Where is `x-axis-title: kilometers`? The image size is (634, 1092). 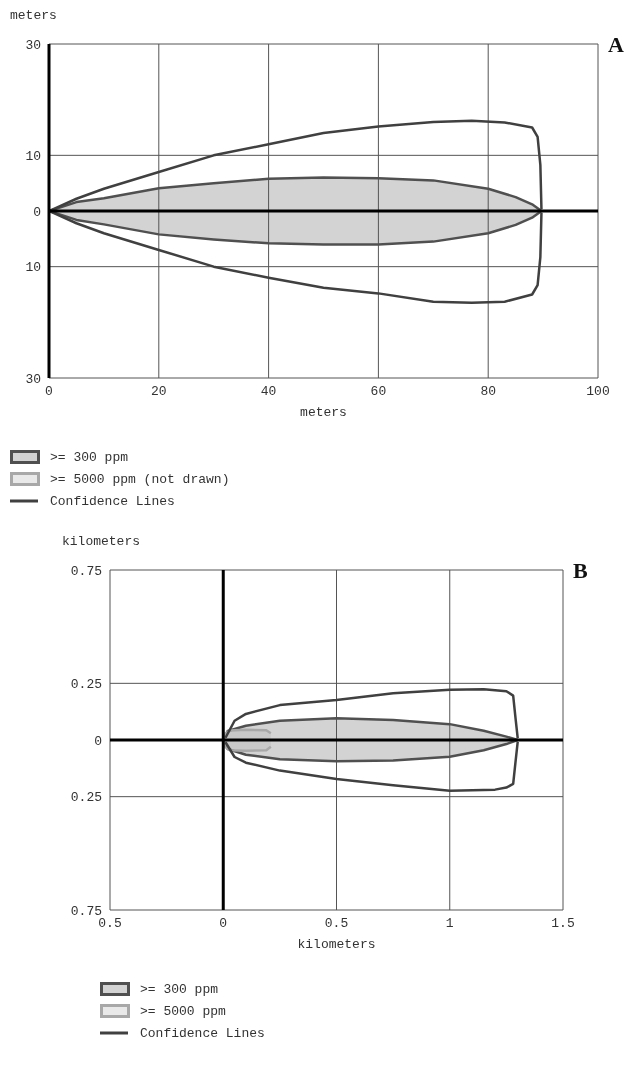
x-axis-title: kilometers is located at coordinates (336, 944).